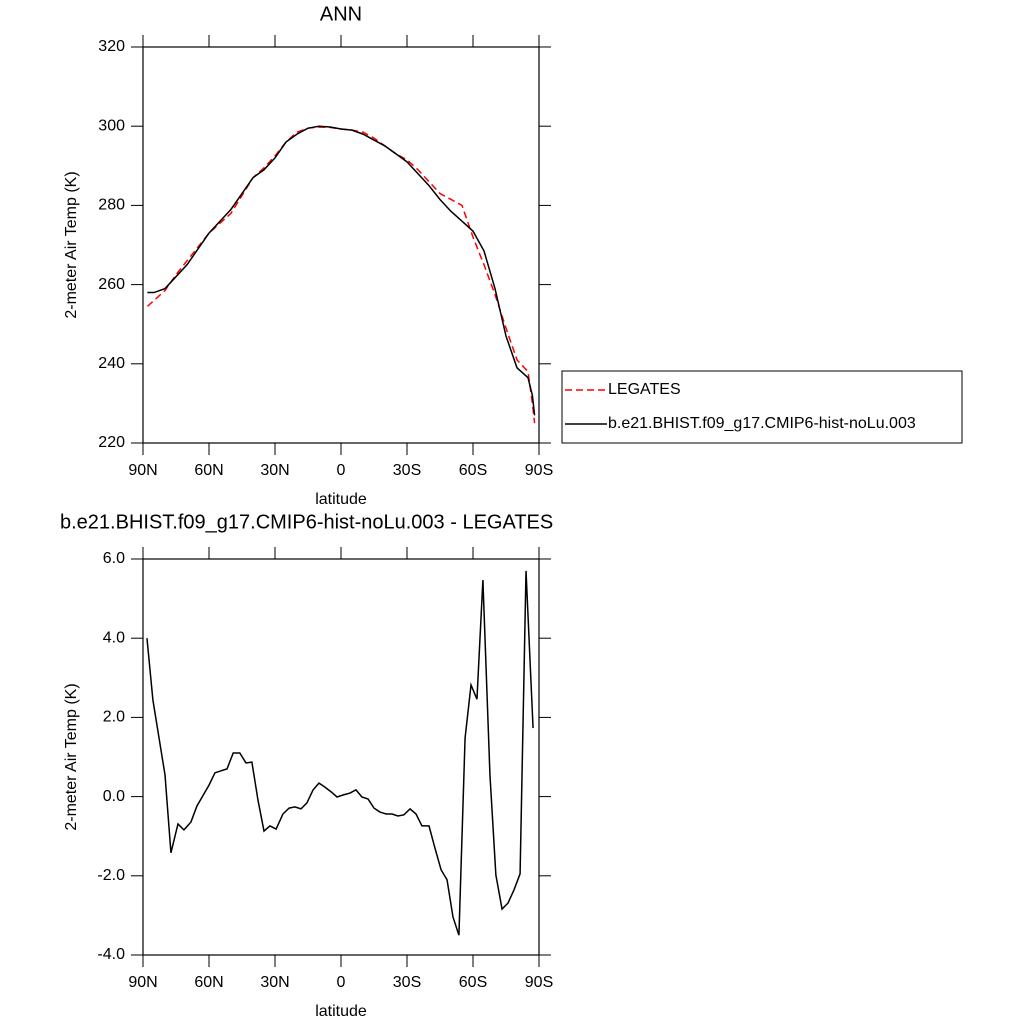  I want to click on legend-box, so click(762, 407).